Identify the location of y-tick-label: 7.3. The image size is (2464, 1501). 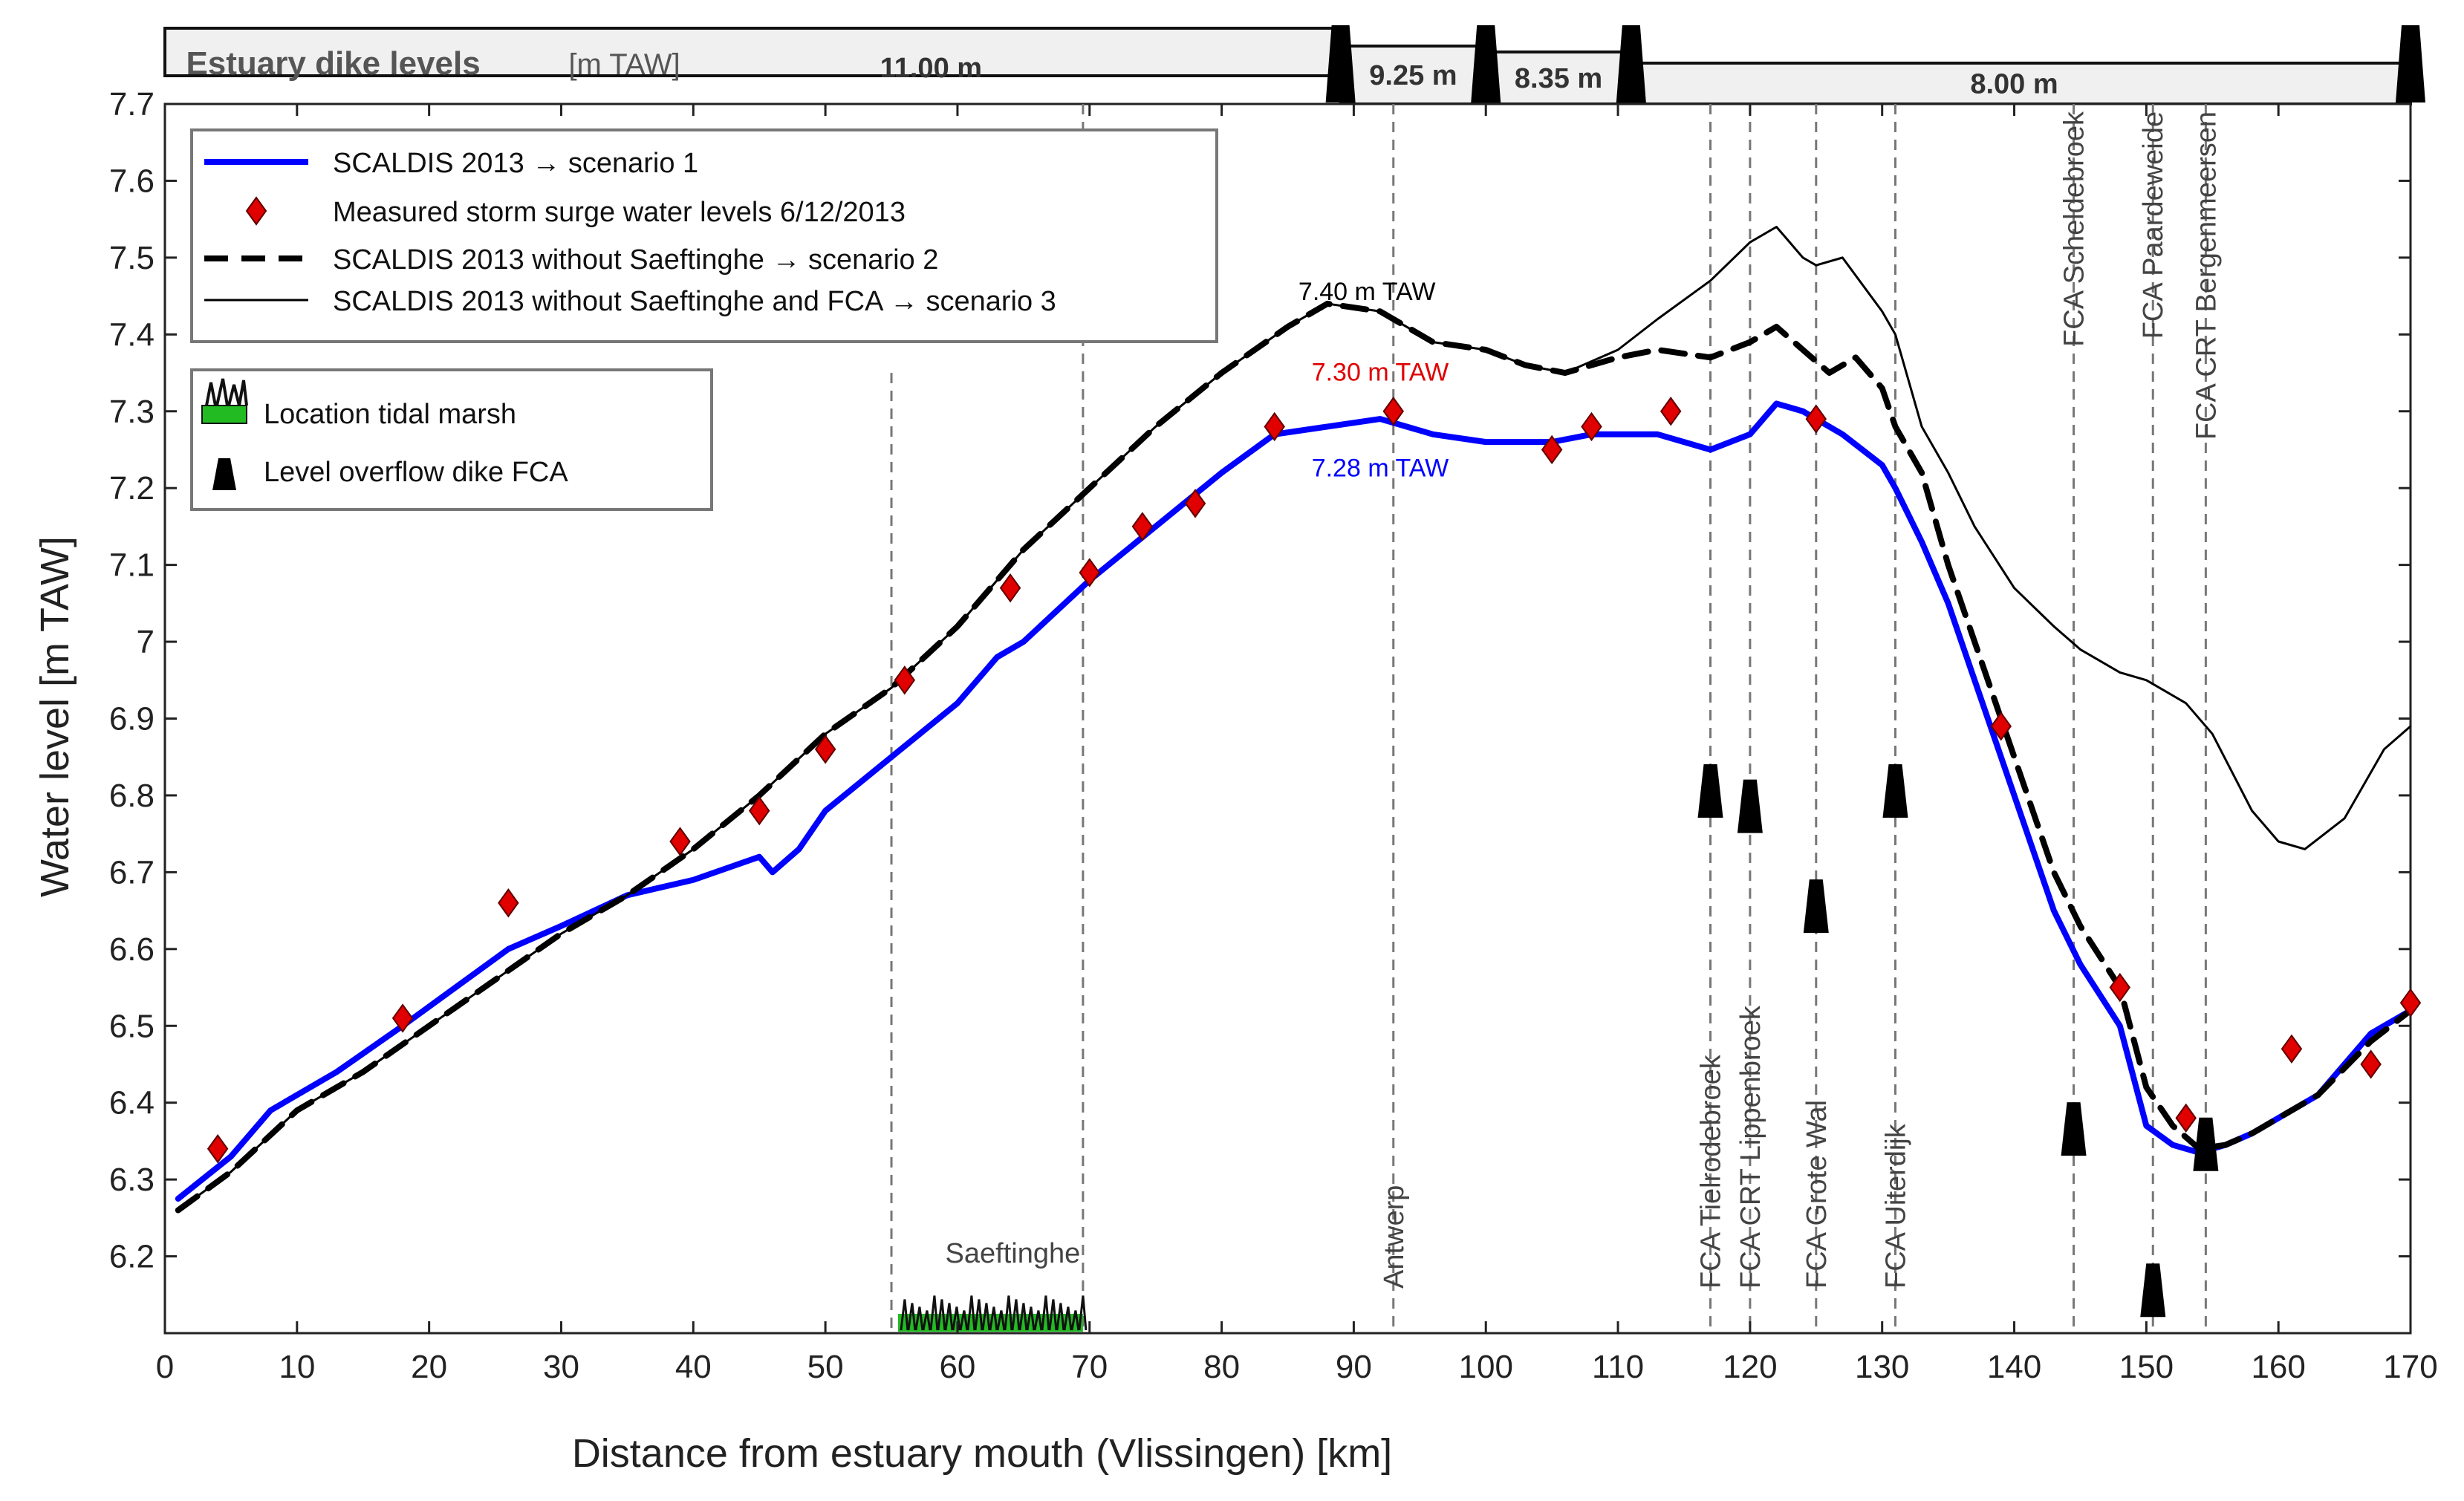
(132, 412).